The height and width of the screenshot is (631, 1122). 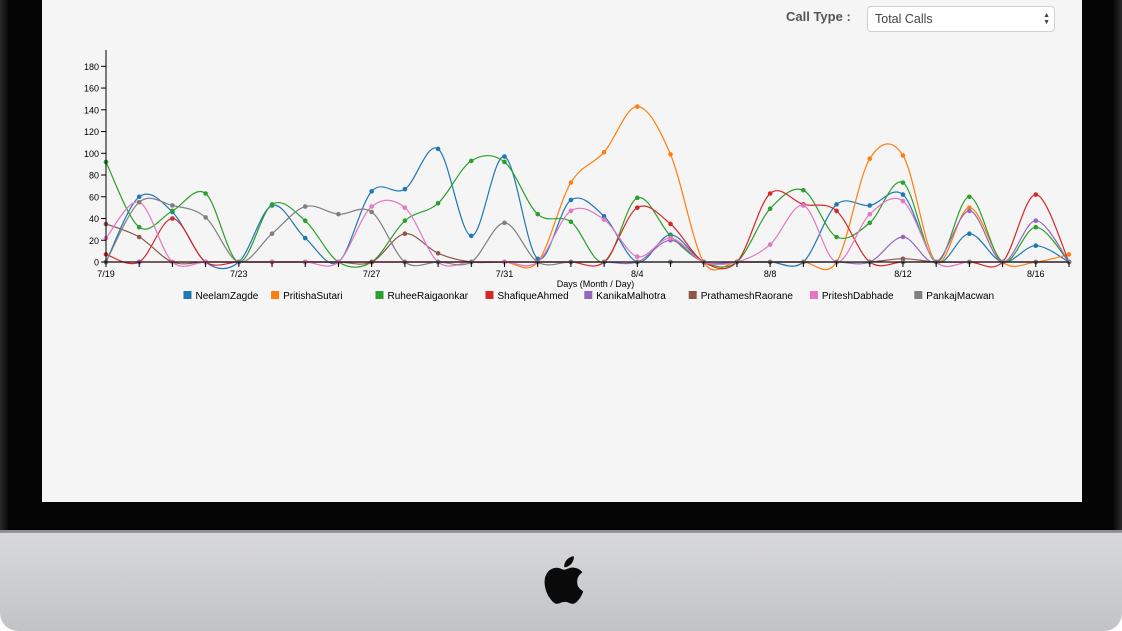 I want to click on call-type-selected-value: Total Calls, so click(x=904, y=19).